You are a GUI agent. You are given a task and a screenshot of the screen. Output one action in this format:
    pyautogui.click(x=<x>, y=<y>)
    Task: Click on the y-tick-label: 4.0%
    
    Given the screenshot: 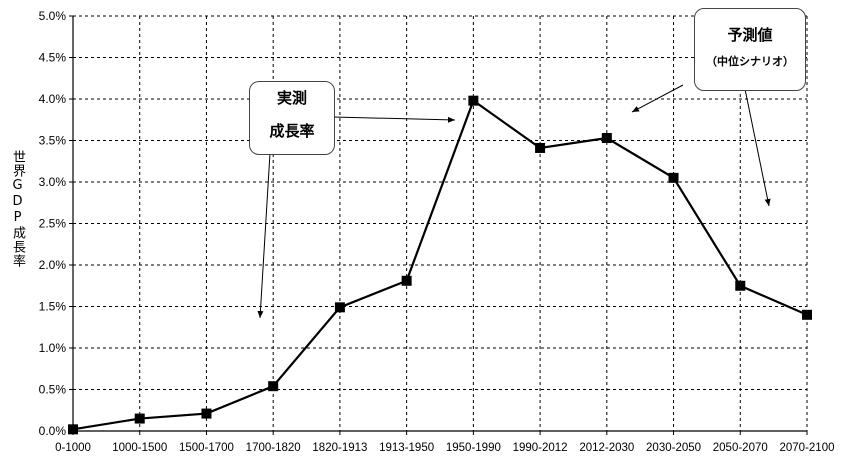 What is the action you would take?
    pyautogui.click(x=53, y=99)
    